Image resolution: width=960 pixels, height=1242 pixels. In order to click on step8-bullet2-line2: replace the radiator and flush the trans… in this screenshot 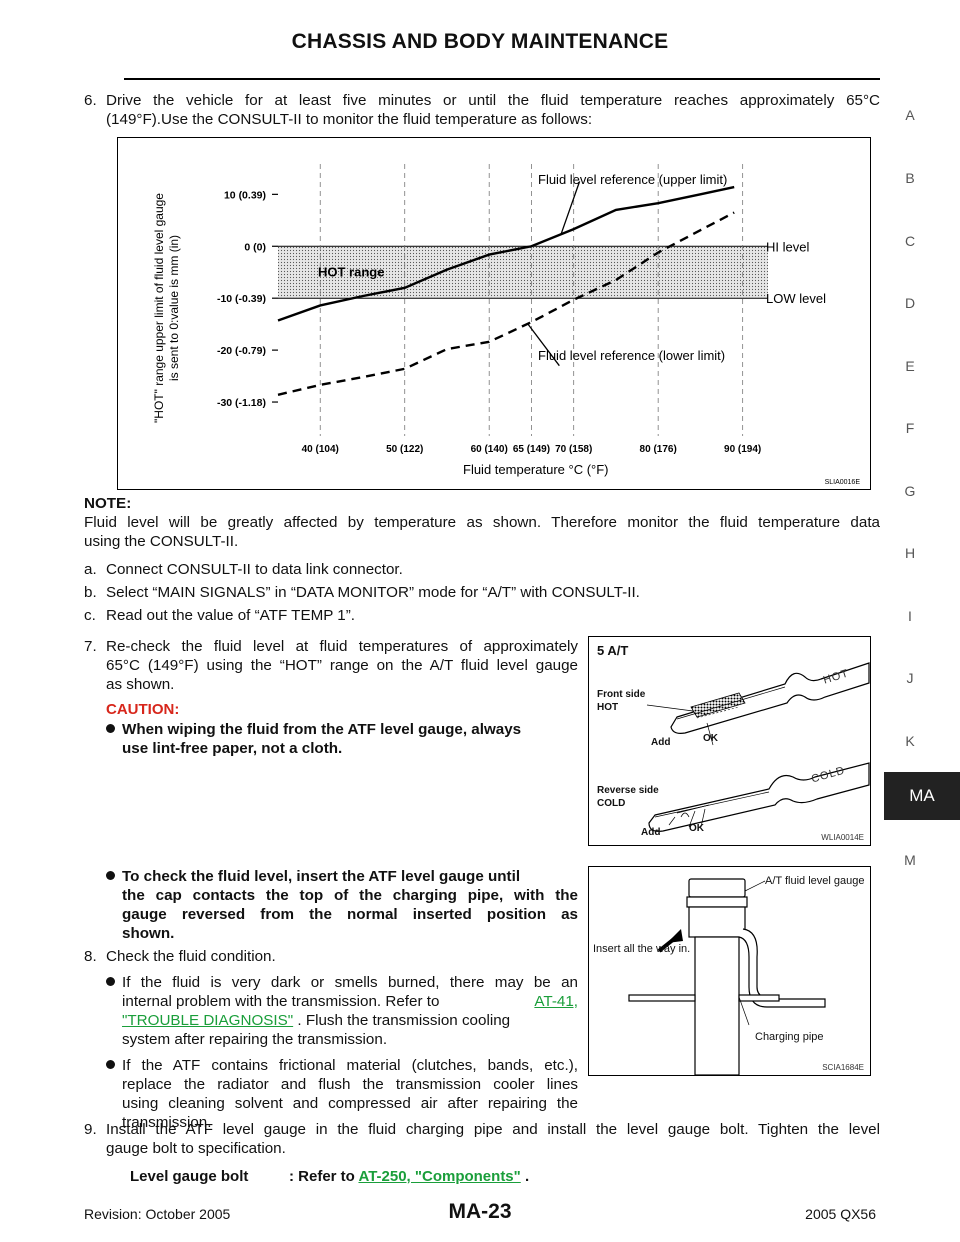, I will do `click(350, 1084)`.